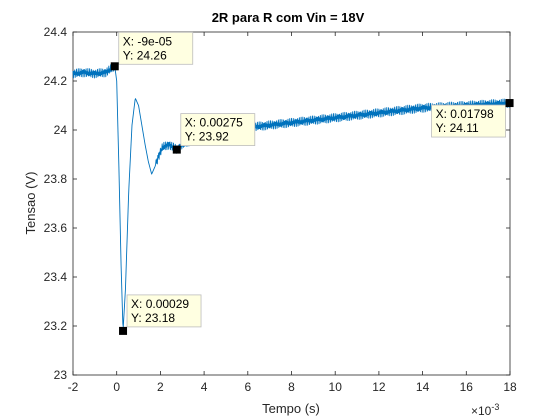 Image resolution: width=560 pixels, height=420 pixels. Describe the element at coordinates (457, 128) in the screenshot. I see `datatip-y-label: Y: 24.11` at that location.